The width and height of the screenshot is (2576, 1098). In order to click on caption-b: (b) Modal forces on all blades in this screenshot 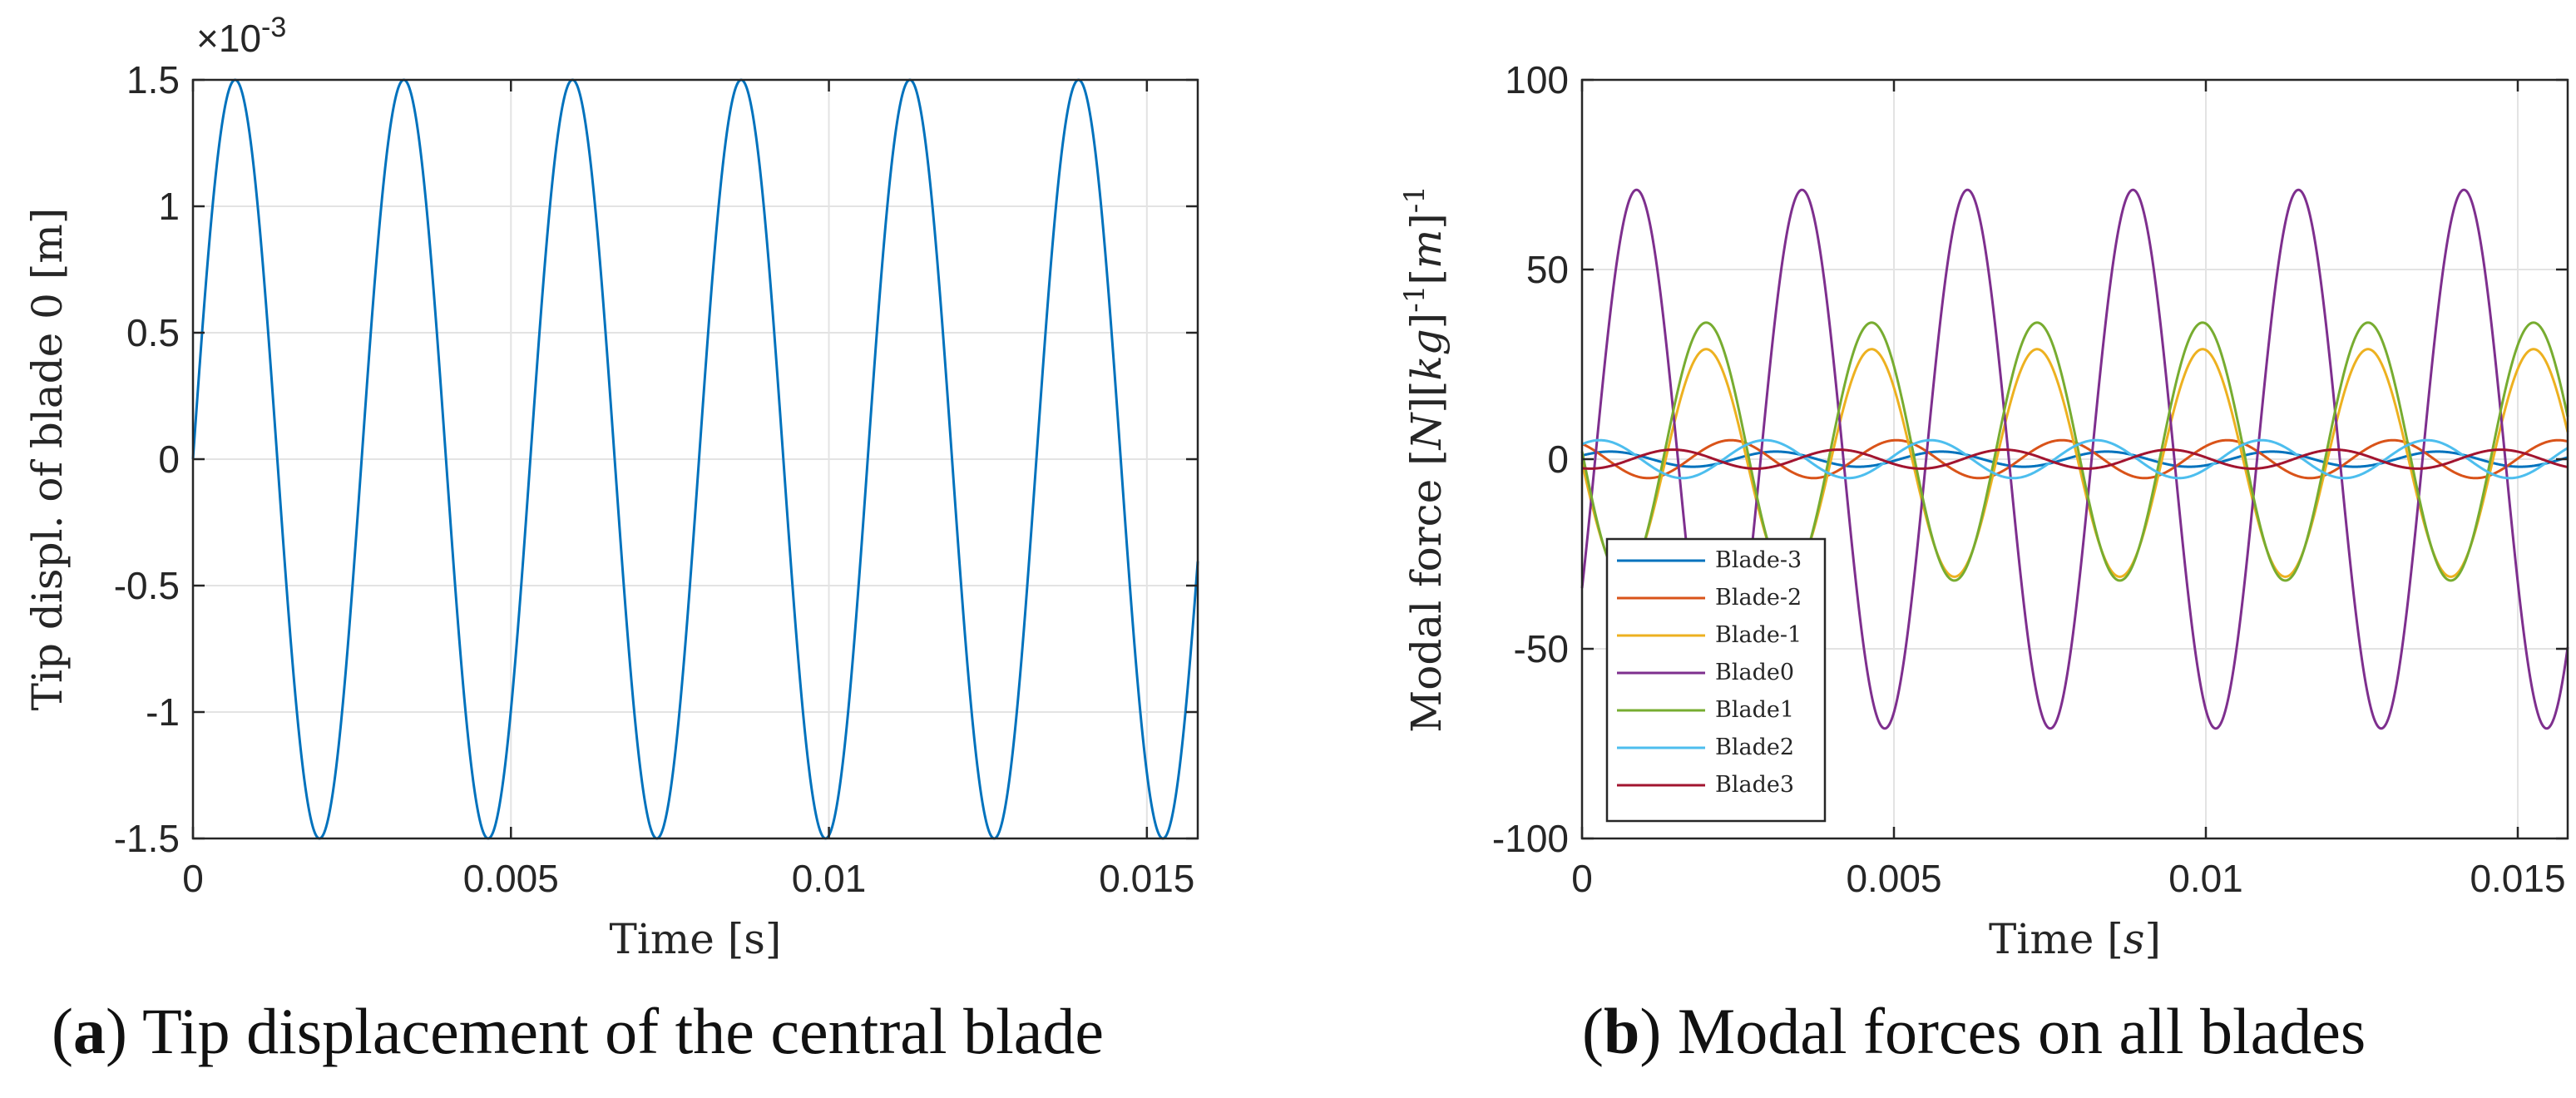, I will do `click(1974, 1031)`.